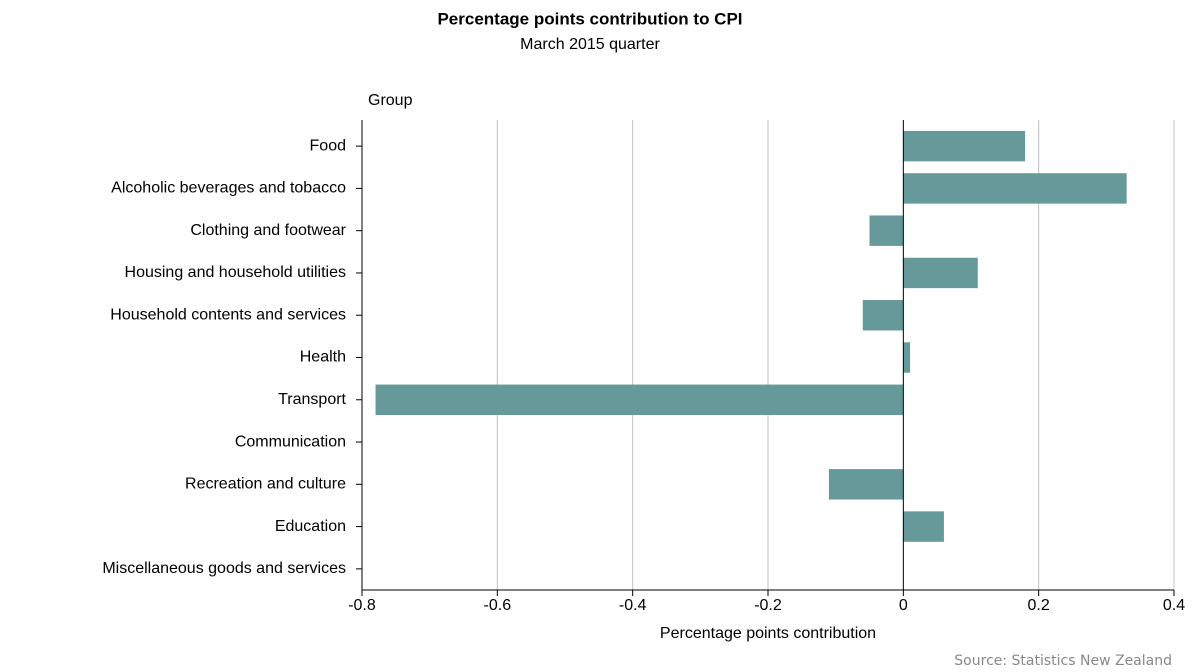 This screenshot has width=1192, height=672. I want to click on y-tick-label: Communication, so click(290, 441).